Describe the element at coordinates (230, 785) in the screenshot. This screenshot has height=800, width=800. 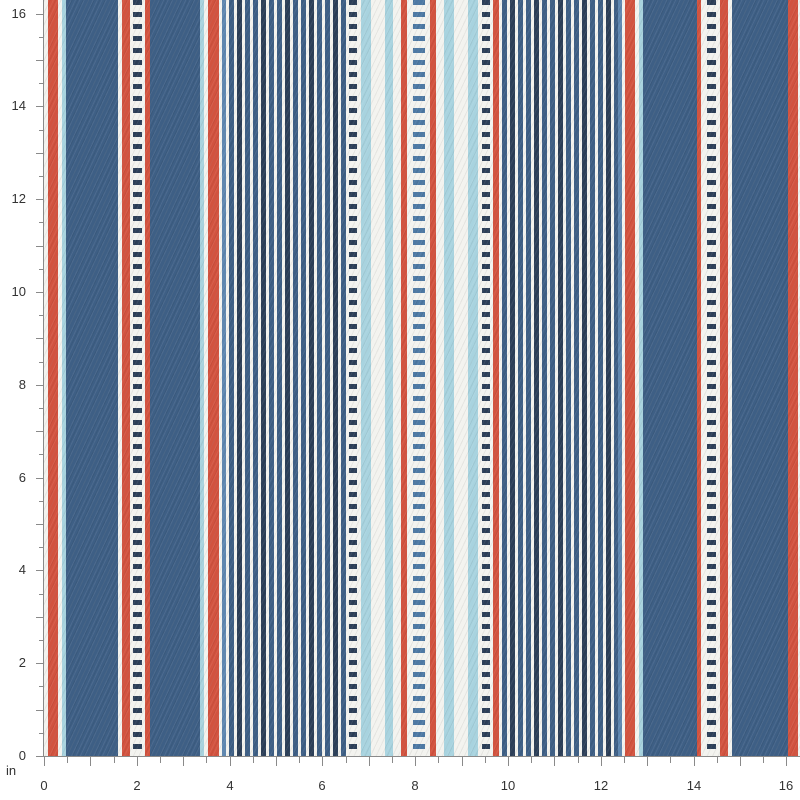
I see `x-tick-label: 4` at that location.